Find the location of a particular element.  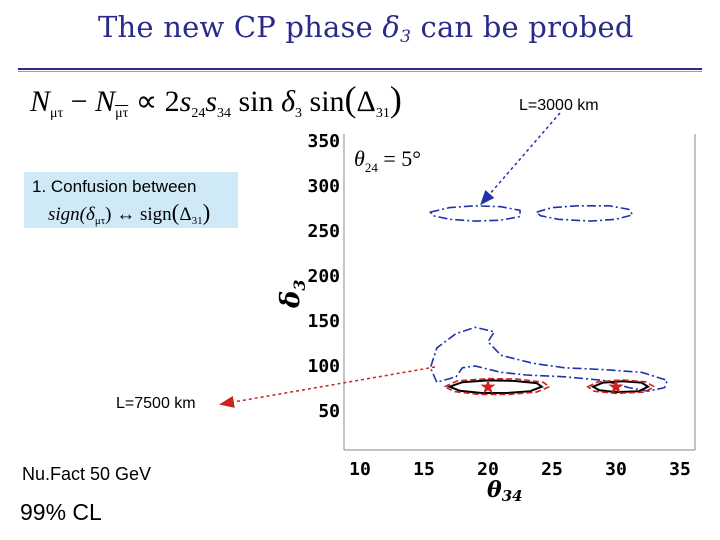

formula-lparen: ( is located at coordinates (350, 99).